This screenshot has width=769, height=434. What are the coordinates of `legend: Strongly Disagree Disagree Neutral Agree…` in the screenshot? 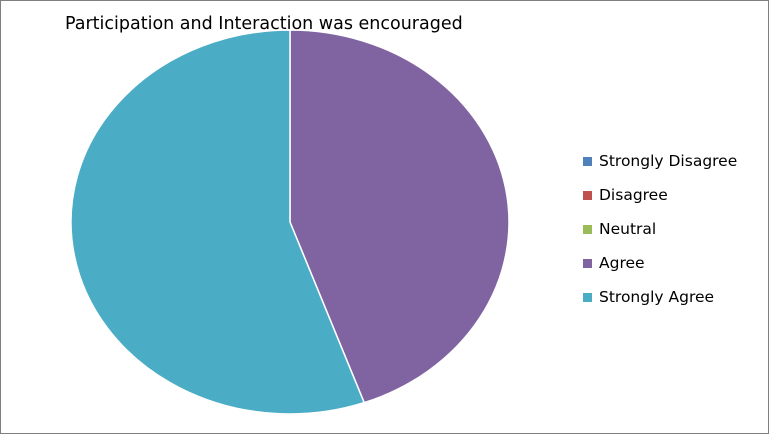 It's located at (660, 229).